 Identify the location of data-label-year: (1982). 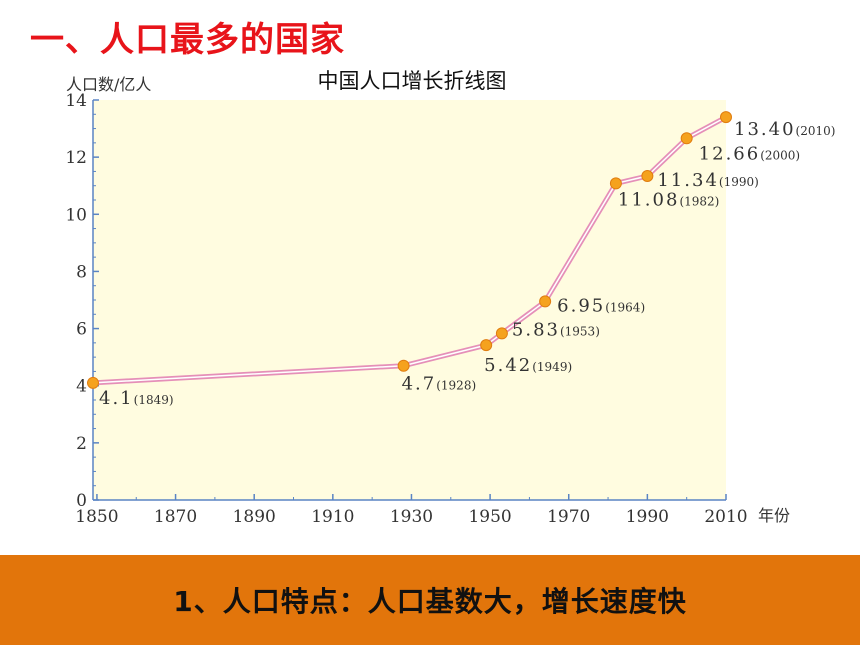
(699, 201).